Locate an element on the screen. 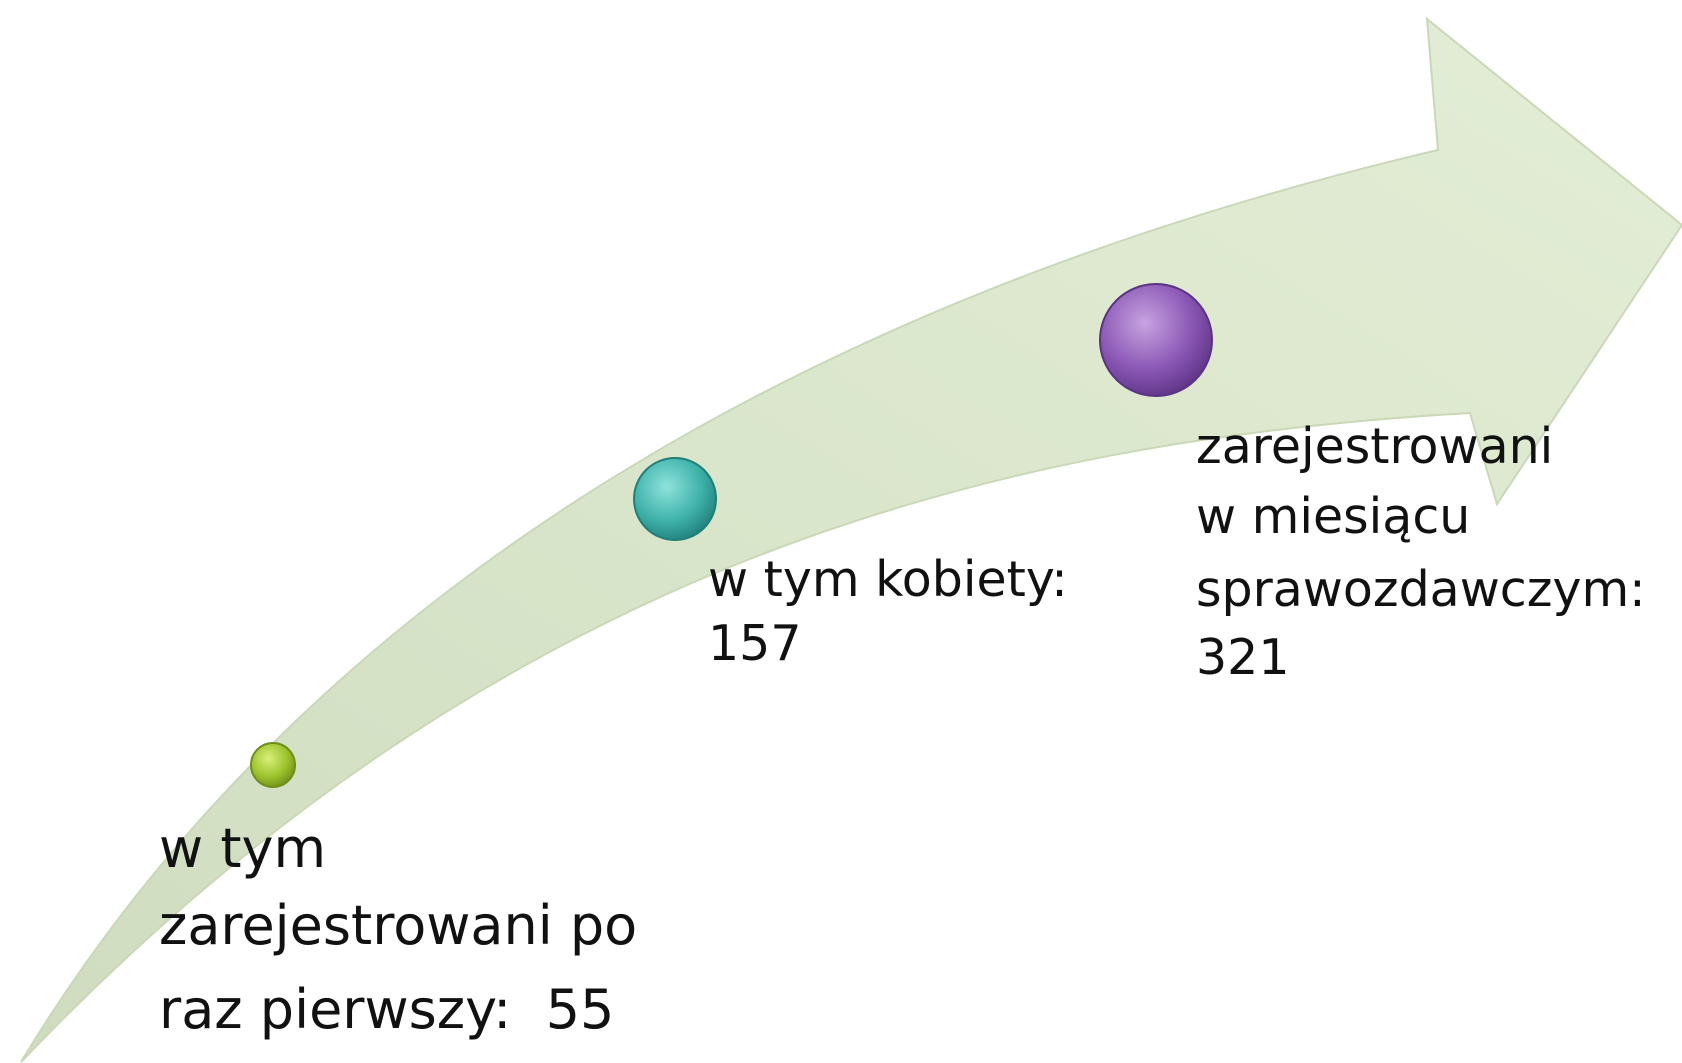 This screenshot has height=1063, width=1682. label-line: zarejestrowani is located at coordinates (1374, 446).